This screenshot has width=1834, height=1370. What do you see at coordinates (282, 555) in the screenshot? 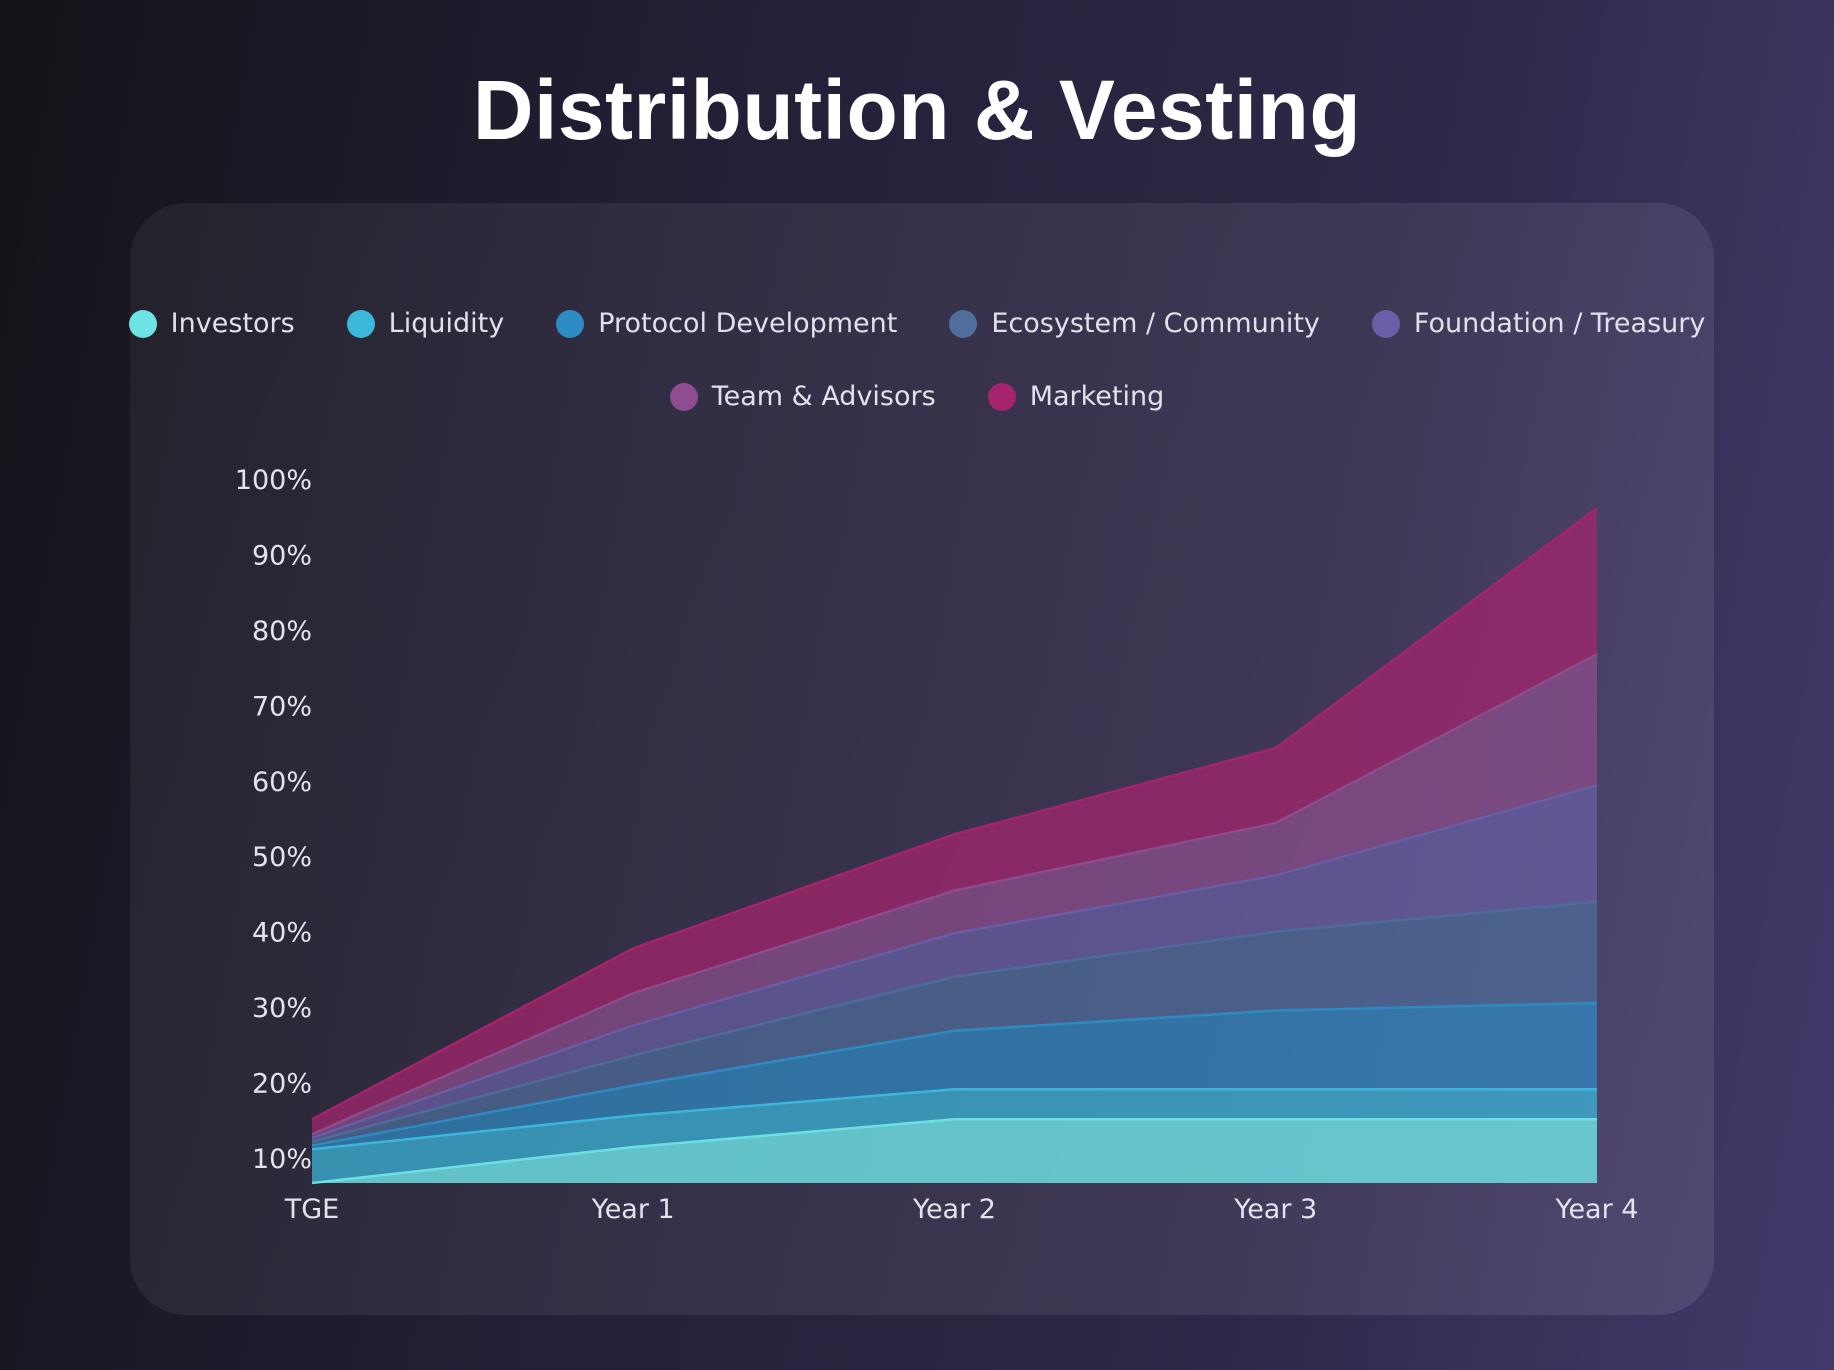
I see `y-tick-label: 90%` at bounding box center [282, 555].